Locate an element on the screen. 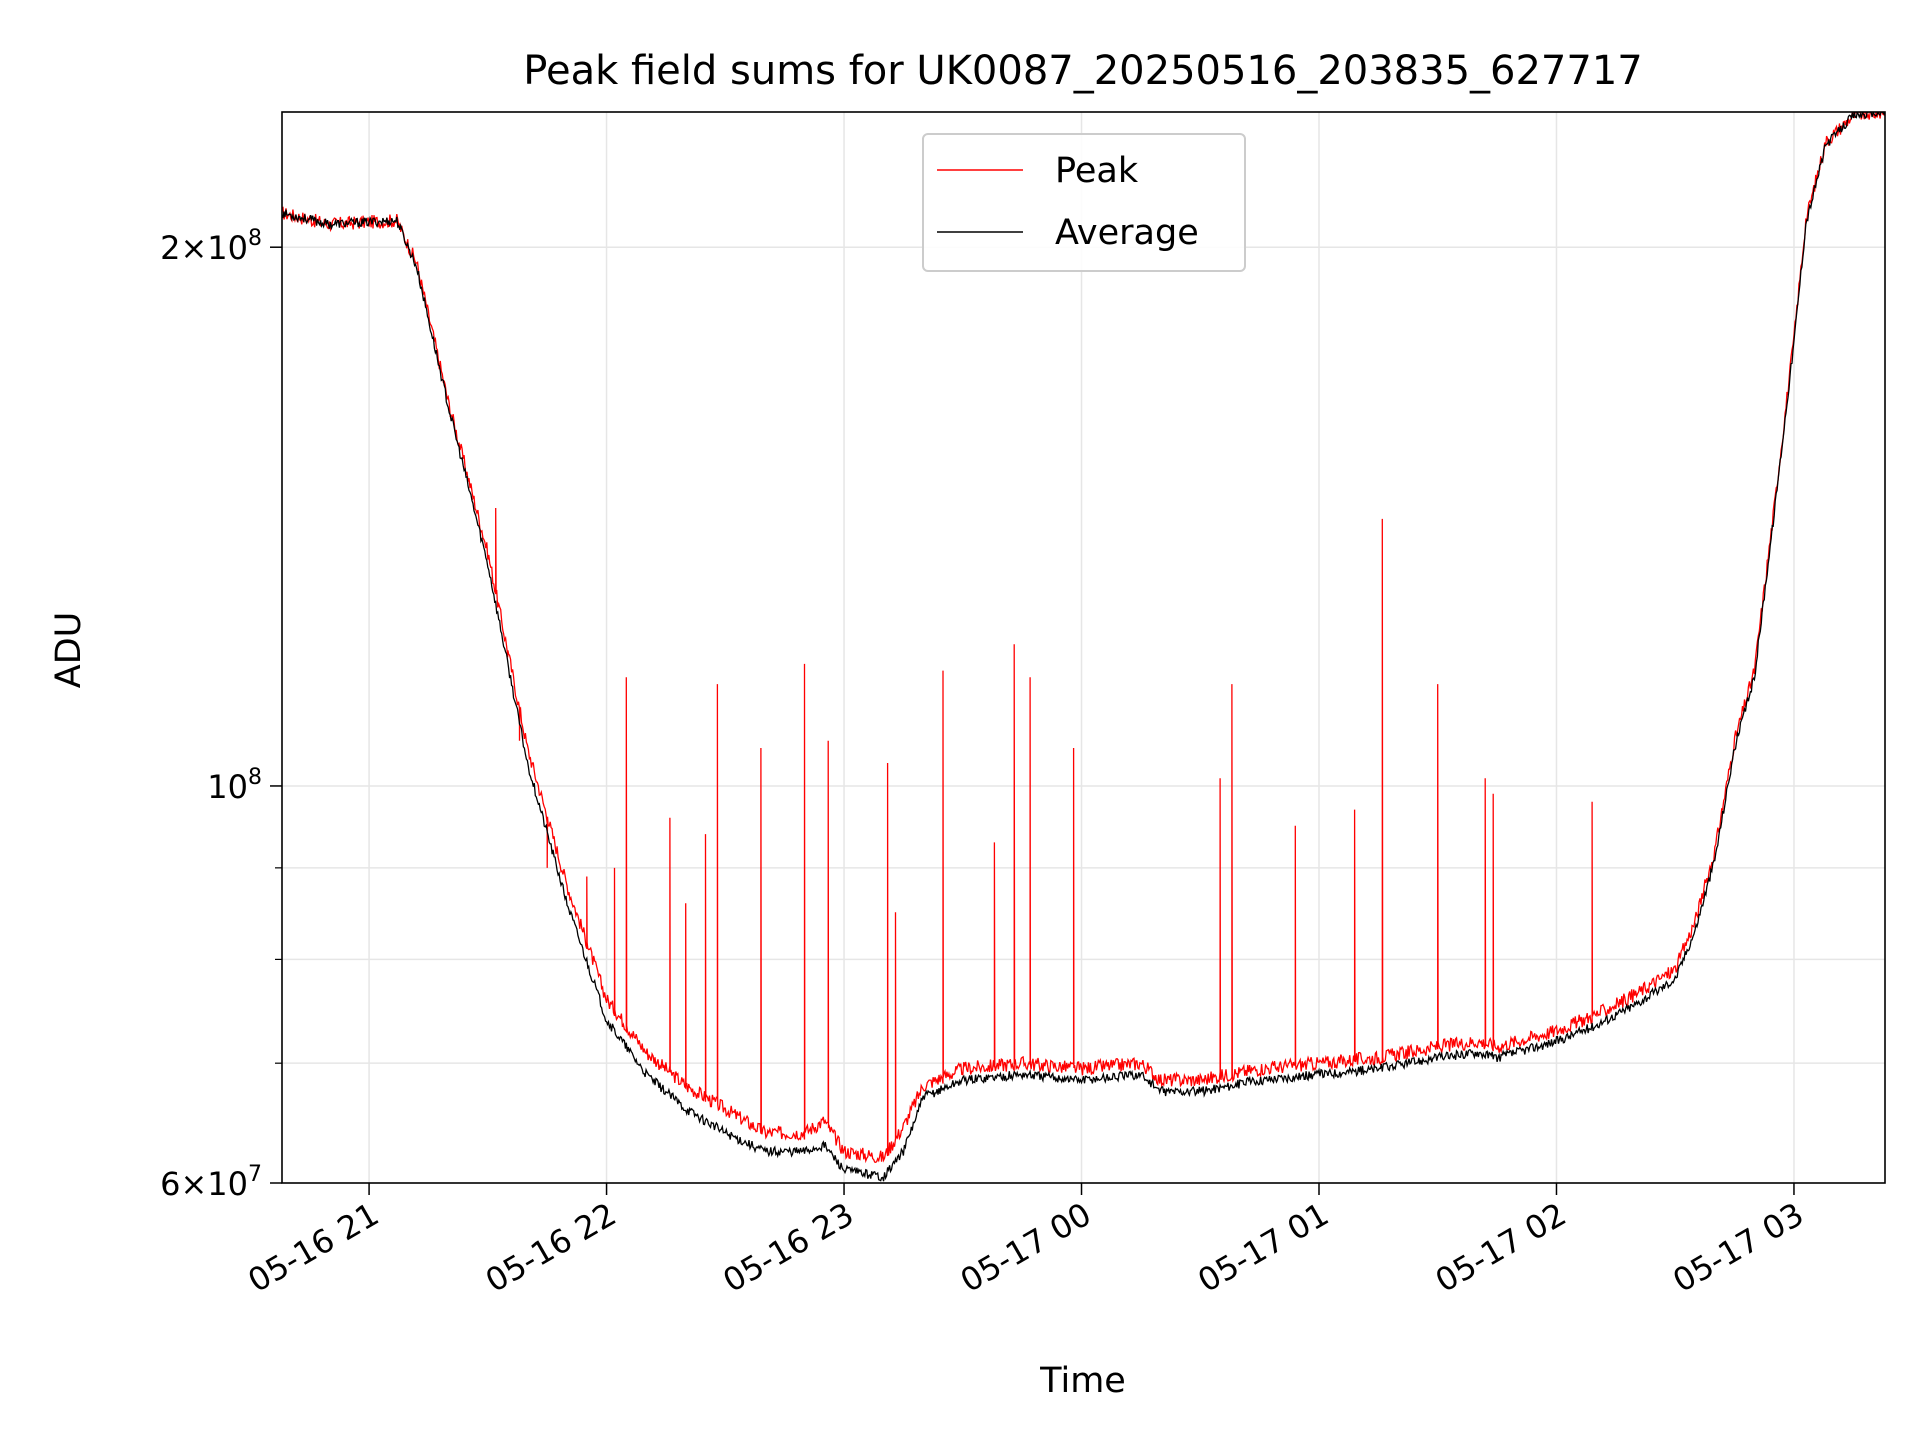  y-tick-label: 2×108 is located at coordinates (211, 246).